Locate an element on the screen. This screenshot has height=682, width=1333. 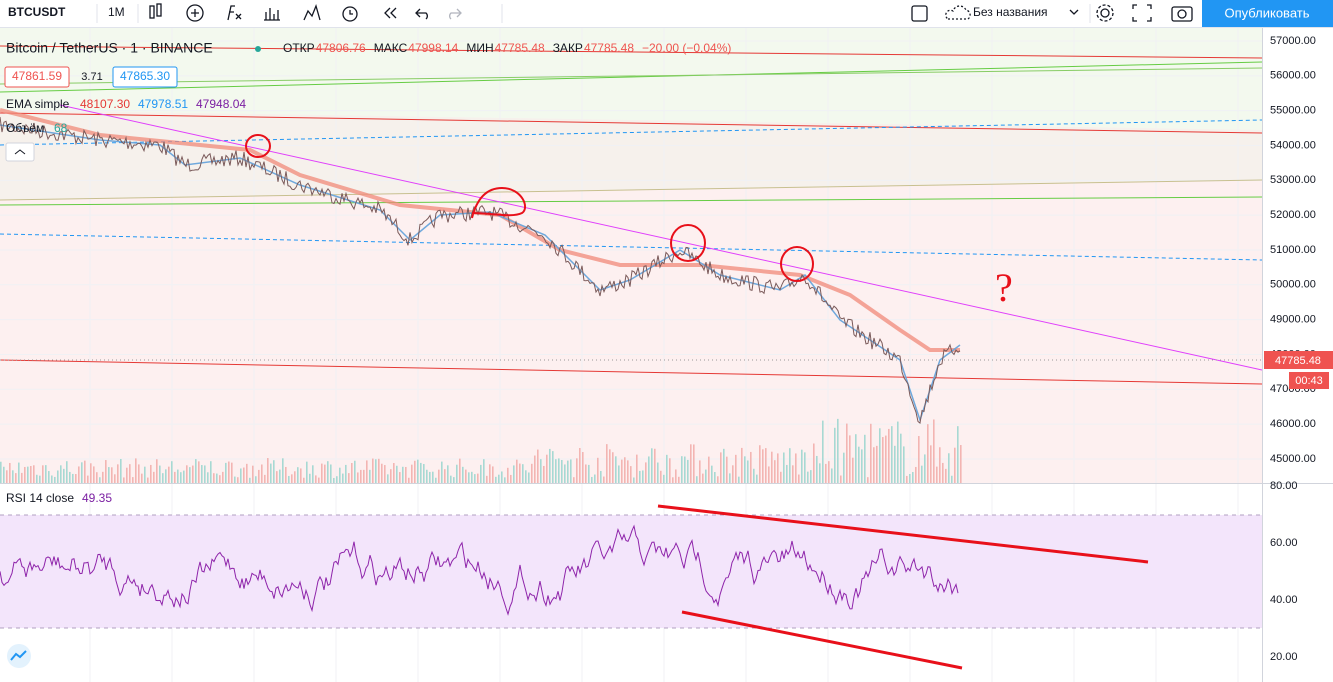
alert-icon is located at coordinates (350, 14).